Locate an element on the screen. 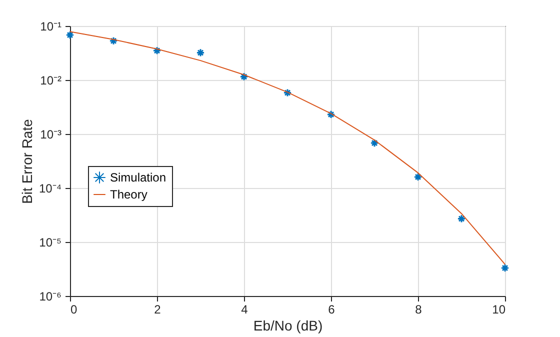 This screenshot has height=337, width=560. x-tick-label: 2 is located at coordinates (158, 309).